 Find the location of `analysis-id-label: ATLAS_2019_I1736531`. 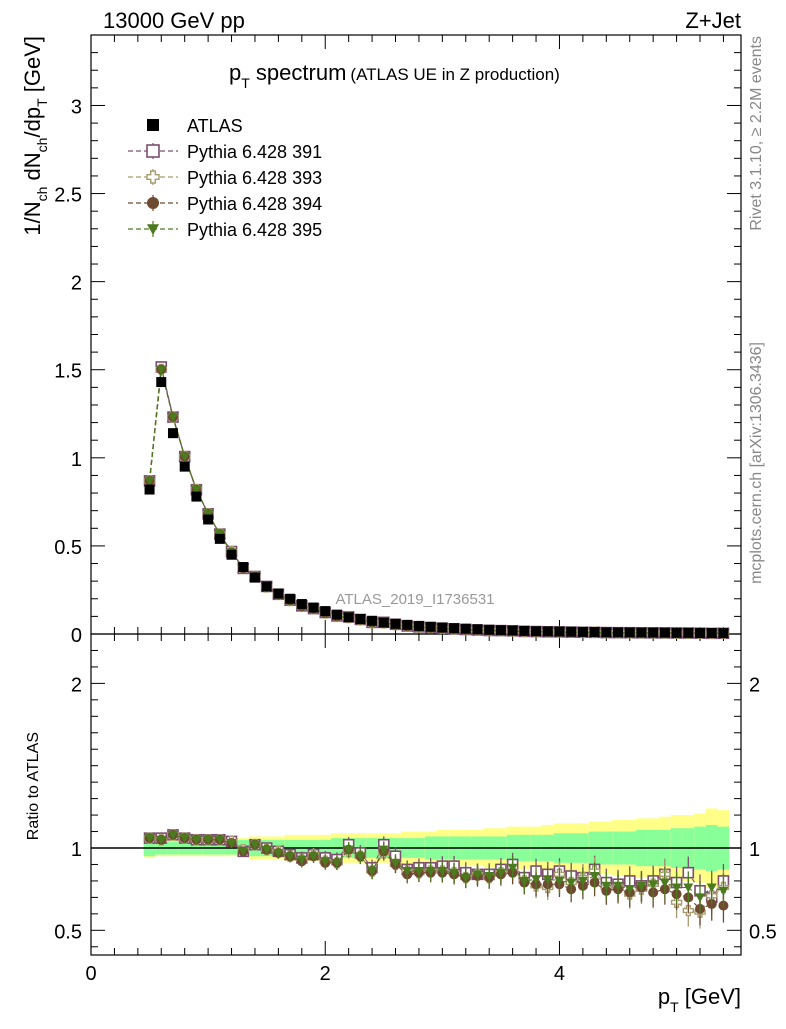

analysis-id-label: ATLAS_2019_I1736531 is located at coordinates (414, 599).